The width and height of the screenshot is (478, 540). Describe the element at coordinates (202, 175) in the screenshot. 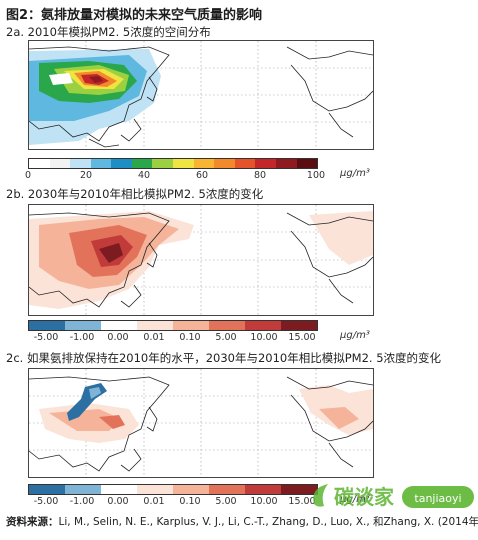

I see `tick-label: 60` at that location.